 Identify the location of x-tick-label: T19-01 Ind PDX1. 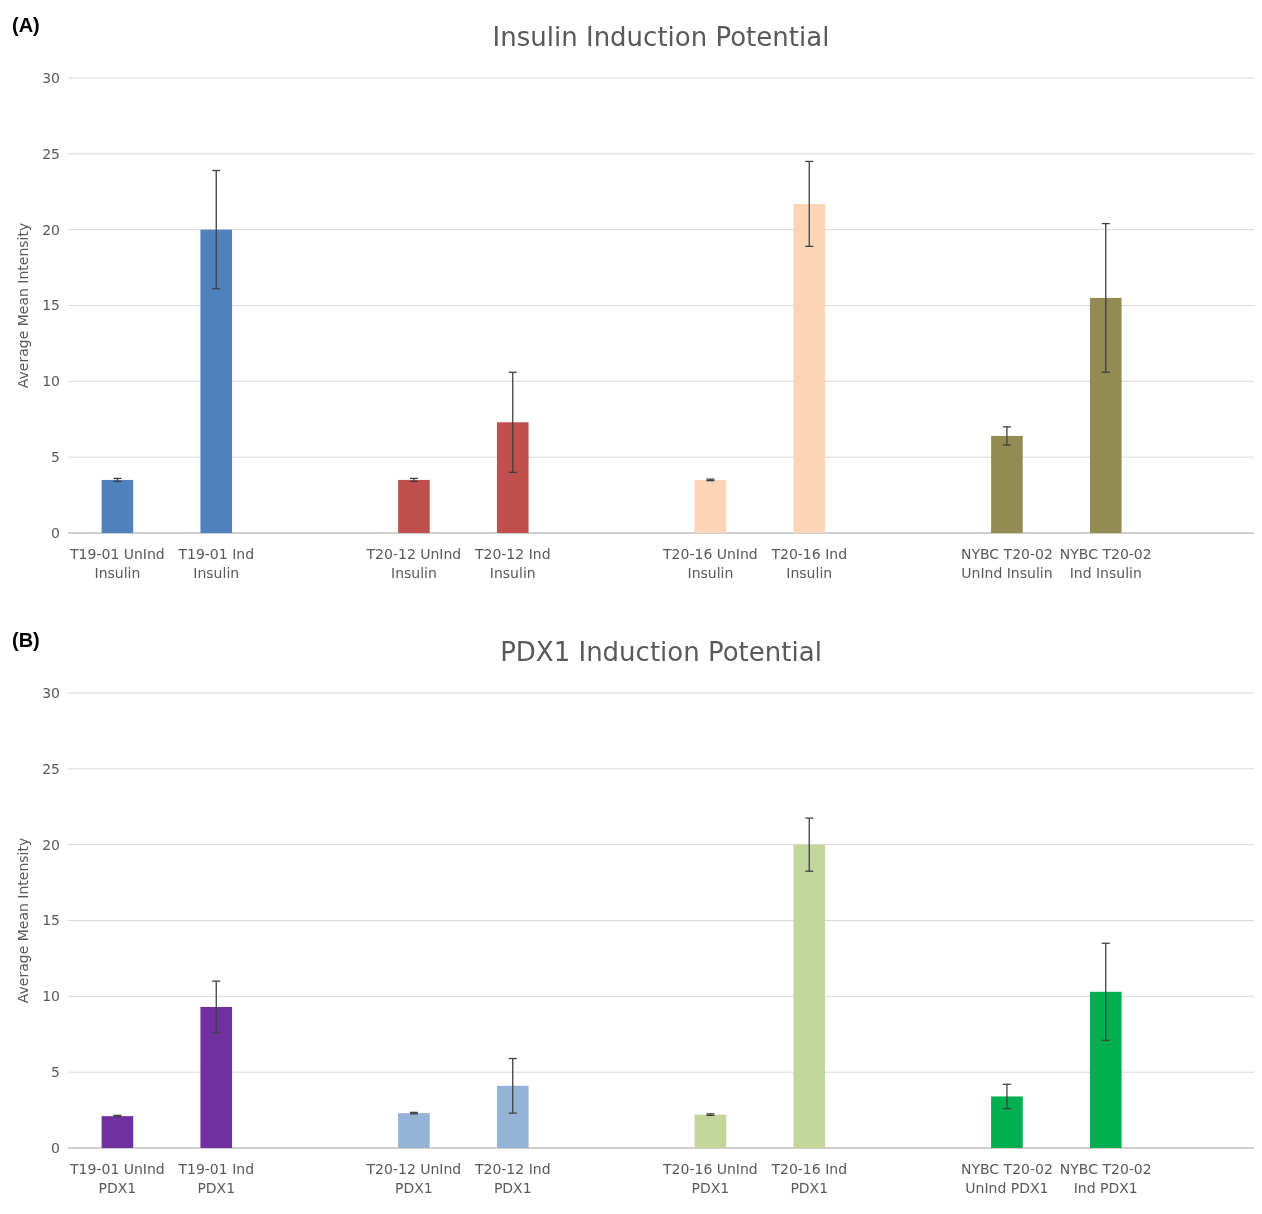
(216, 1178).